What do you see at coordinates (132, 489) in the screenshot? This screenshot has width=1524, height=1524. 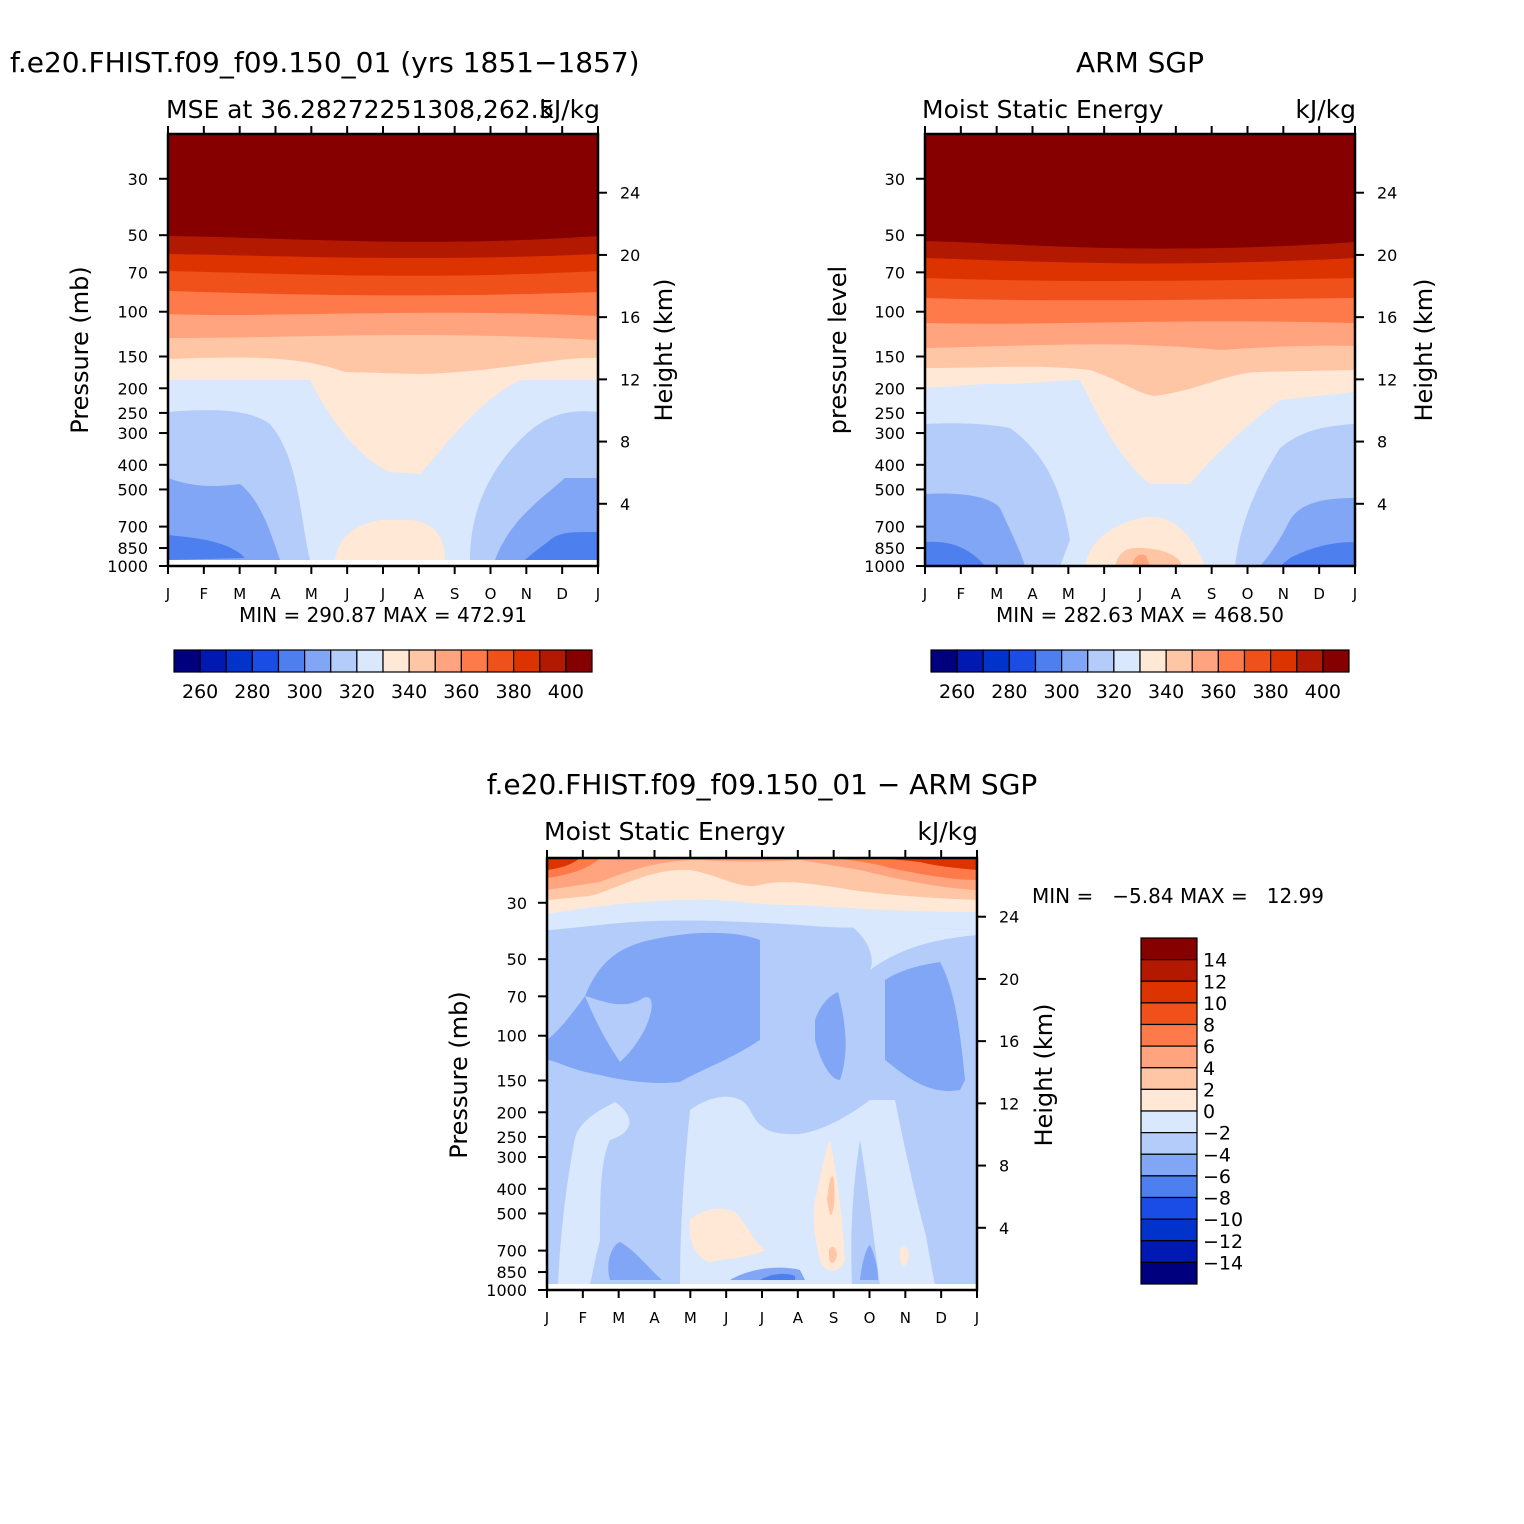 I see `y-tick-label: 500` at bounding box center [132, 489].